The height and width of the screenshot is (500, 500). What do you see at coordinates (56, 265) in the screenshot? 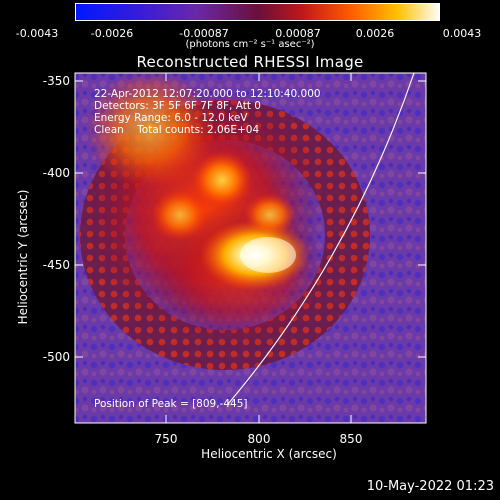
I see `y-tick-label: -450` at bounding box center [56, 265].